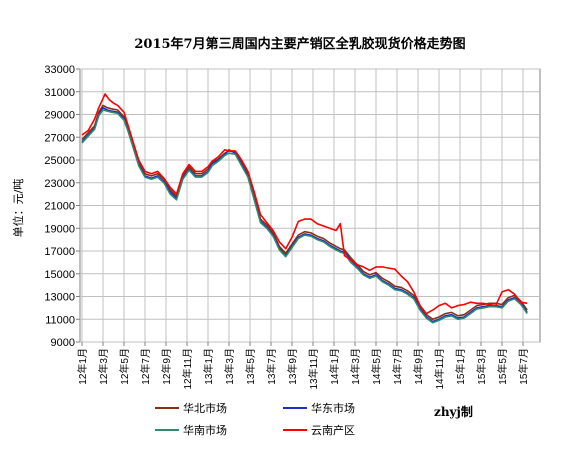  I want to click on y-axis-label: 单位：元/吨, so click(18, 208).